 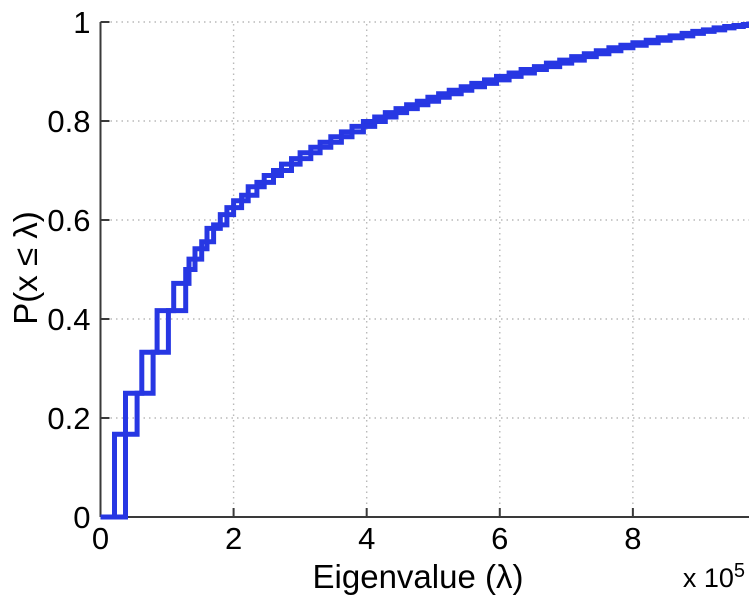 What do you see at coordinates (81, 22) in the screenshot?
I see `y-tick-label: 1` at bounding box center [81, 22].